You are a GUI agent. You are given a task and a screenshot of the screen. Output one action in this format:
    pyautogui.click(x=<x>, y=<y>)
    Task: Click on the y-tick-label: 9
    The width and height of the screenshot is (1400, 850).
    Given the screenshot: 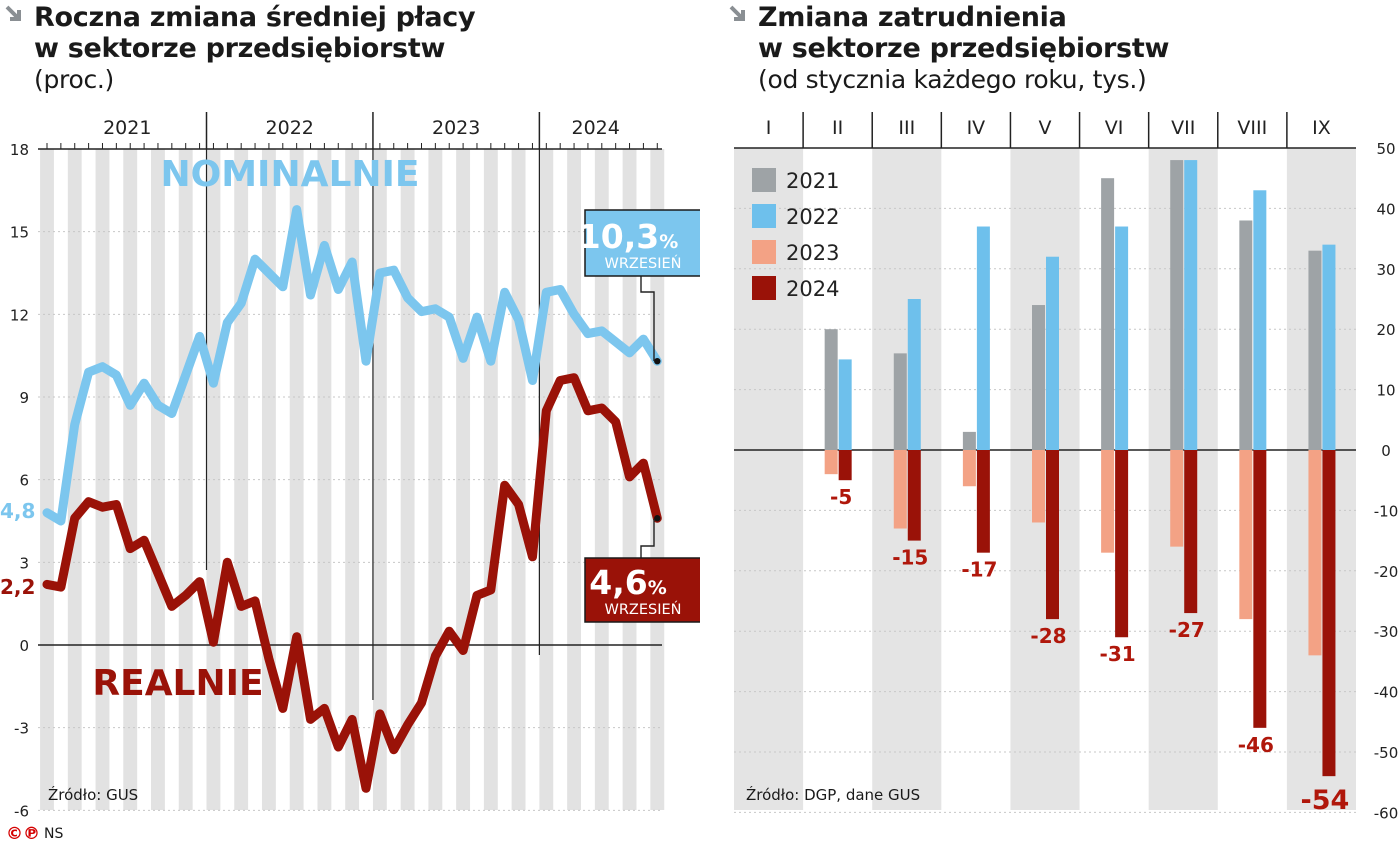 What is the action you would take?
    pyautogui.click(x=24, y=398)
    